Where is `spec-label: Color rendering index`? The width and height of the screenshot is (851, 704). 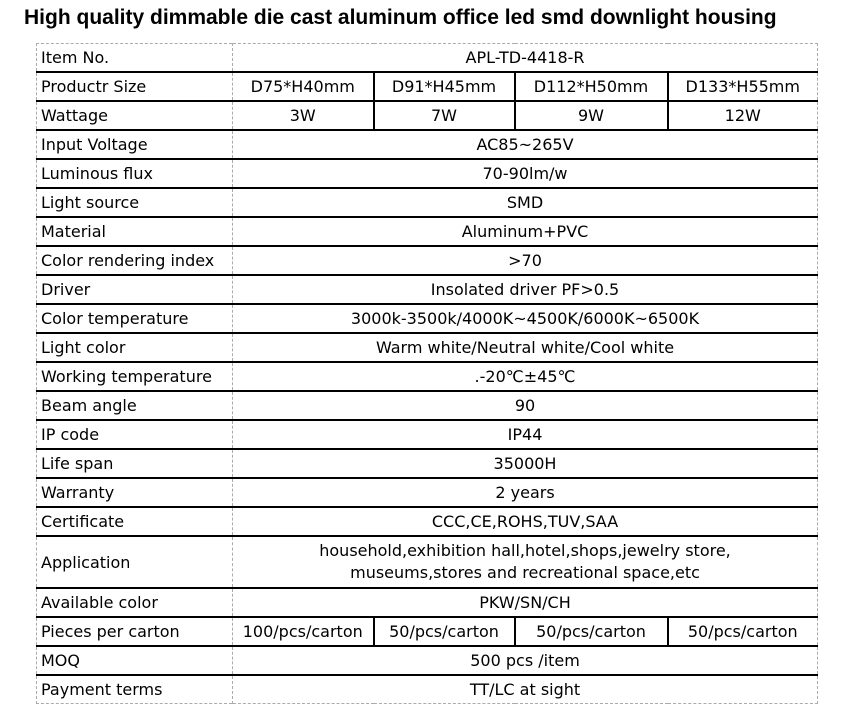 spec-label: Color rendering index is located at coordinates (134, 261).